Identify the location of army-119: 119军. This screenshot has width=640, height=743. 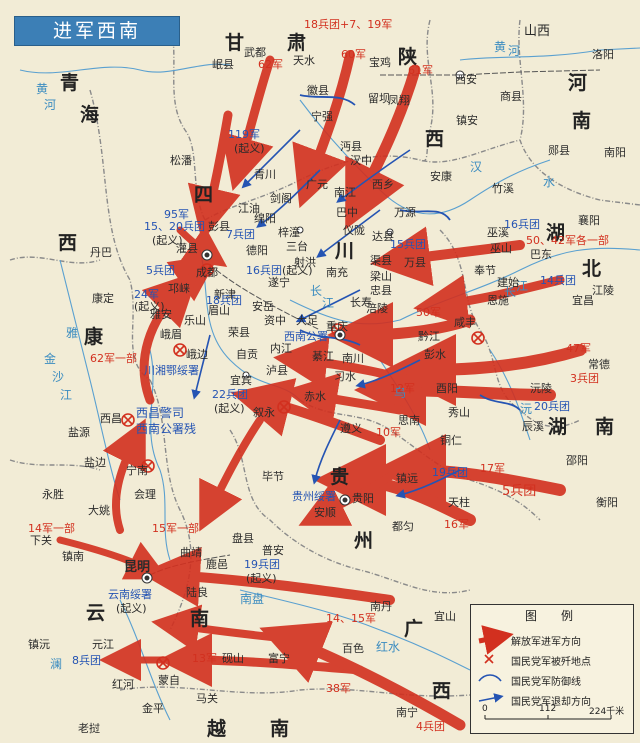
(244, 134).